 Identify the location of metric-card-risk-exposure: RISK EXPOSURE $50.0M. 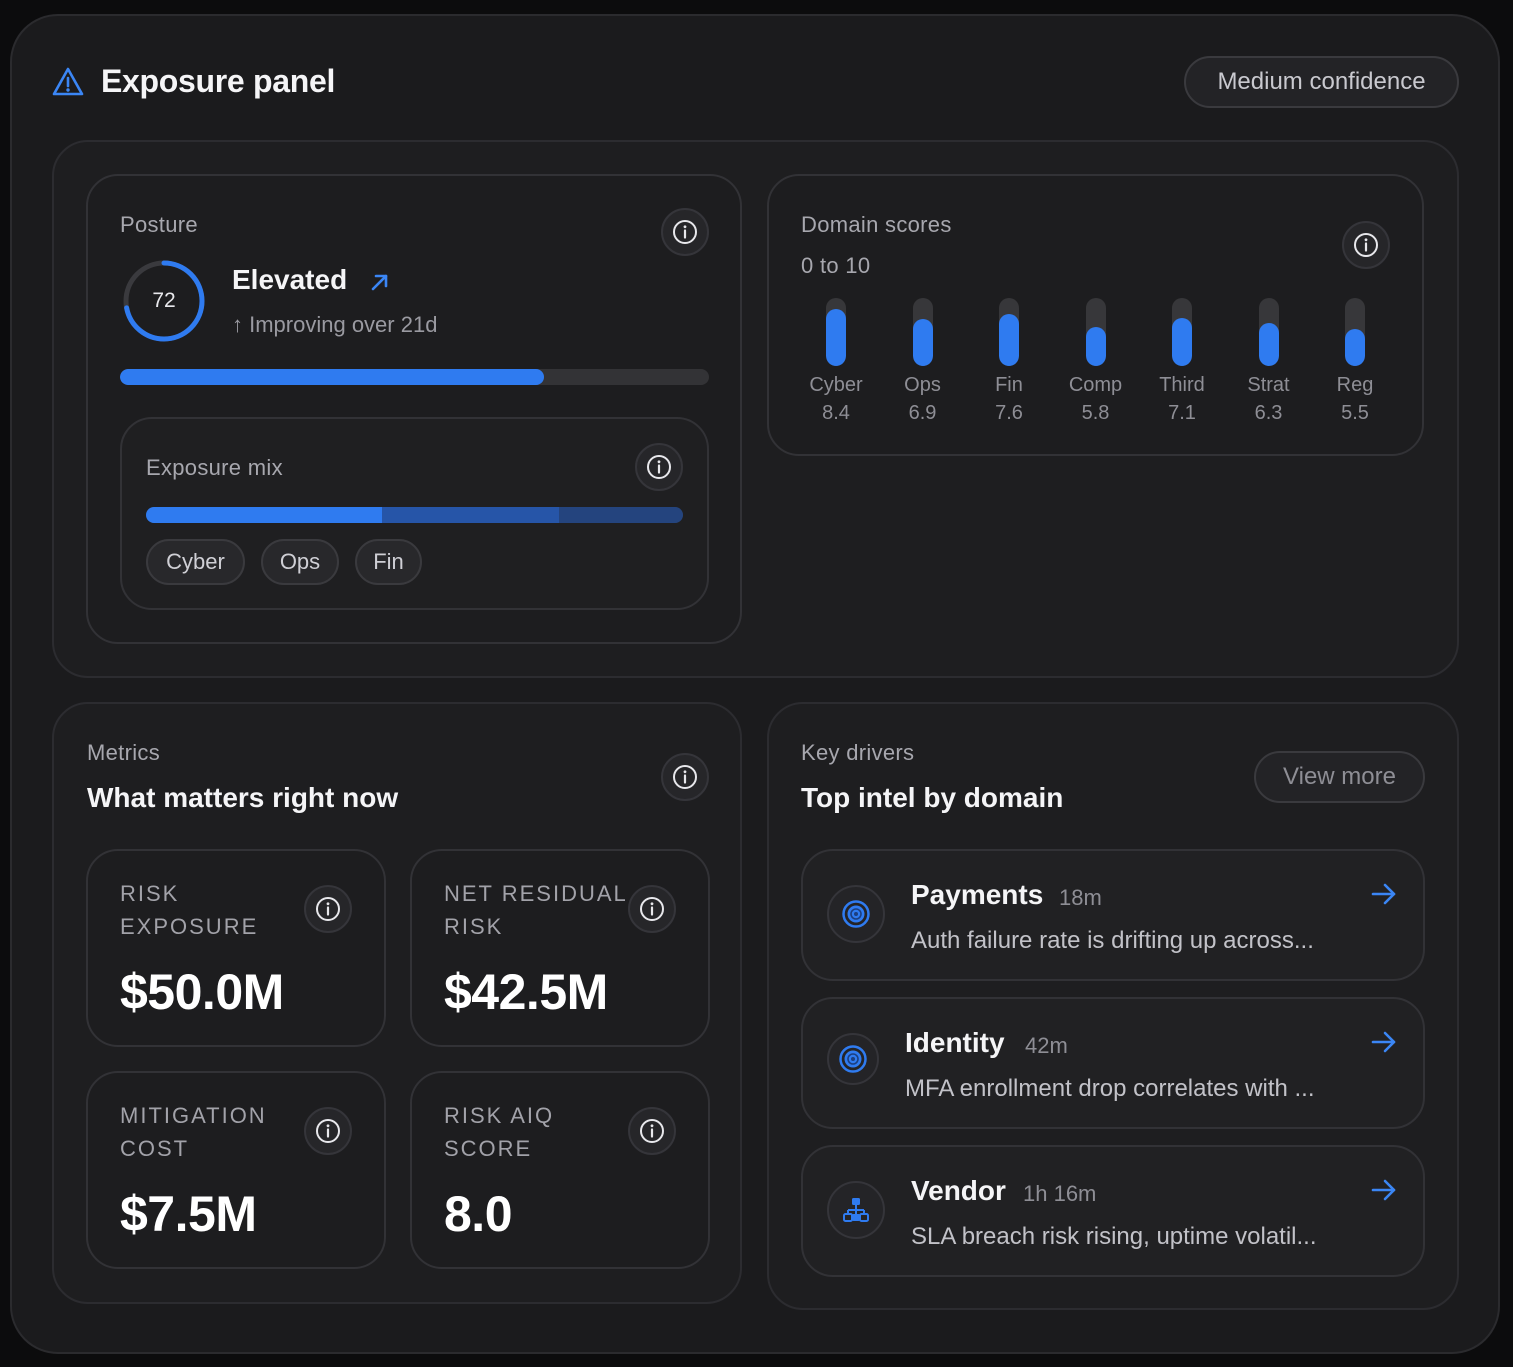
(236, 948).